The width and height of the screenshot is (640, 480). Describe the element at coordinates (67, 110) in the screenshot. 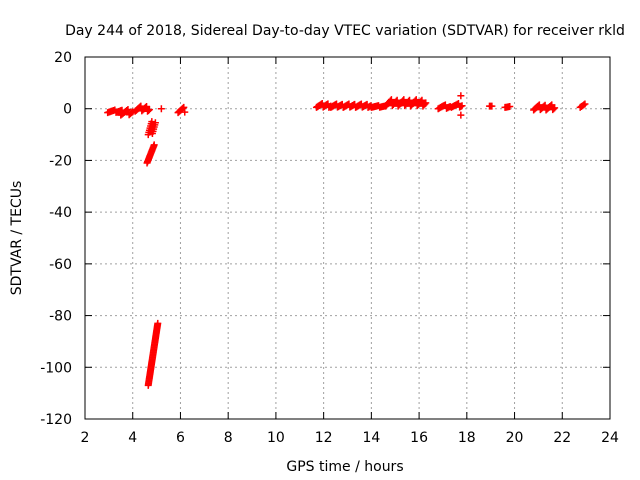

I see `y-tick-label: 0` at that location.